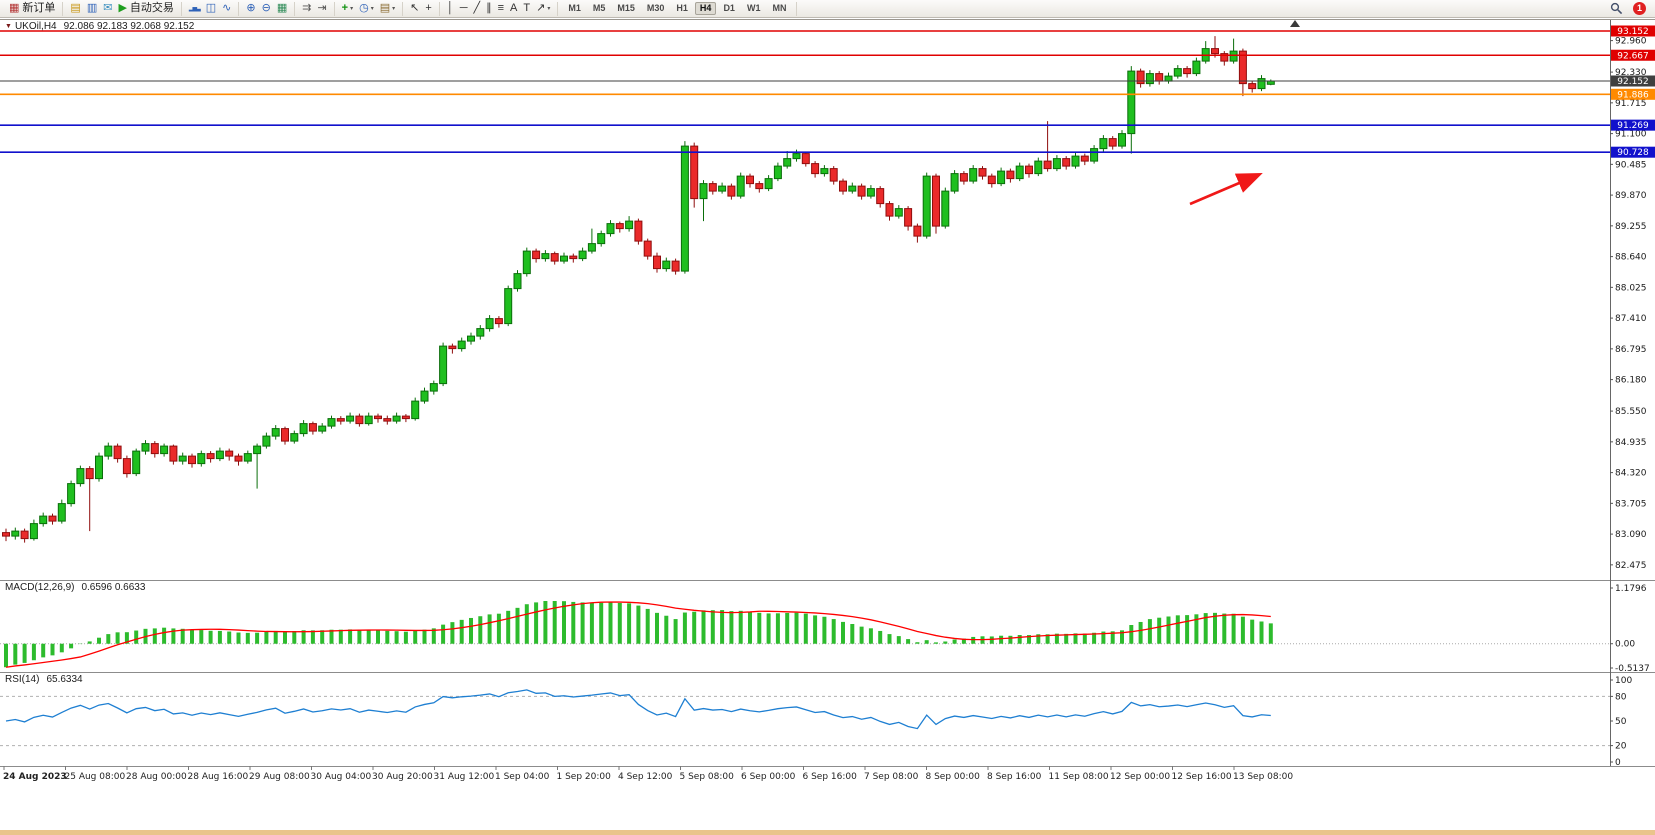 The height and width of the screenshot is (835, 1655). Describe the element at coordinates (1202, 777) in the screenshot. I see `date-label: 12 Sep 16:00` at that location.